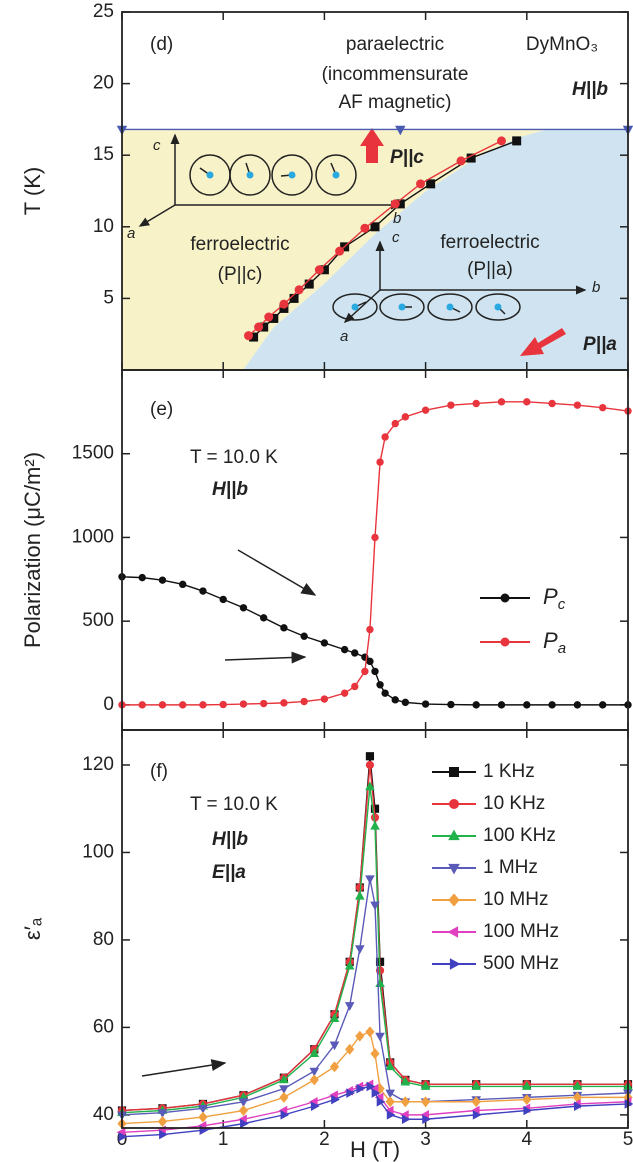 The image size is (633, 1162). What do you see at coordinates (628, 1139) in the screenshot?
I see `x-tick-label: 5` at bounding box center [628, 1139].